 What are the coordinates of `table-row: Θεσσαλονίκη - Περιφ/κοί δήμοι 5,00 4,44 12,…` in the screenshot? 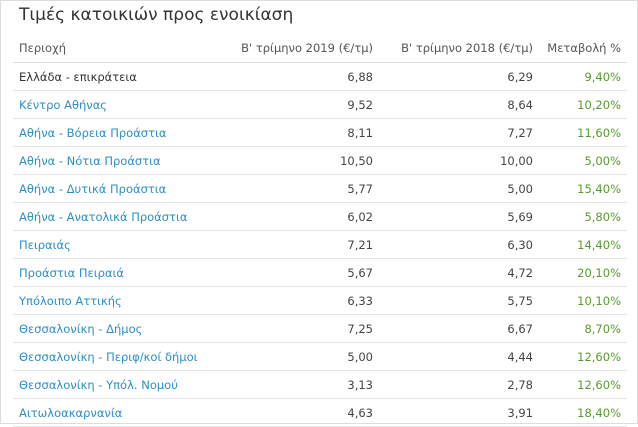 It's located at (320, 356).